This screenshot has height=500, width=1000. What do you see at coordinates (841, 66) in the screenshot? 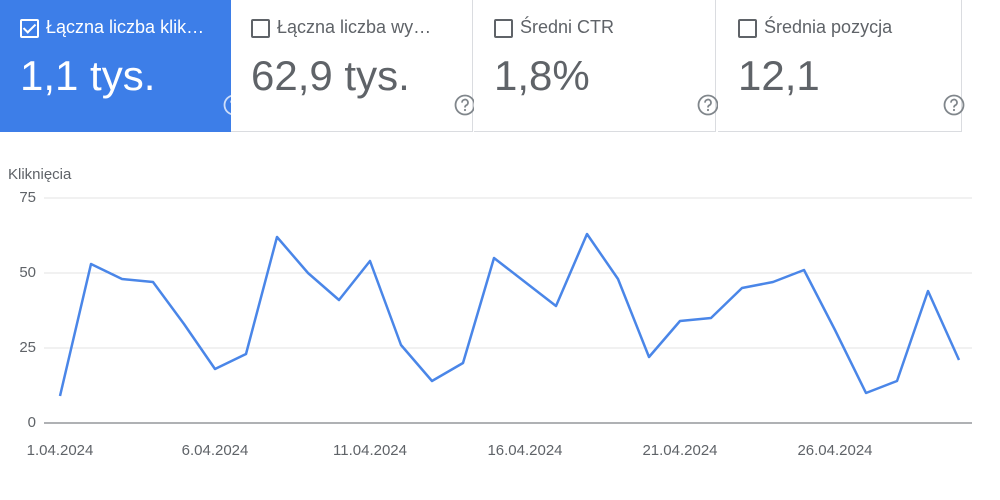
I see `metric-card: Średnia pozycja 12,1` at bounding box center [841, 66].